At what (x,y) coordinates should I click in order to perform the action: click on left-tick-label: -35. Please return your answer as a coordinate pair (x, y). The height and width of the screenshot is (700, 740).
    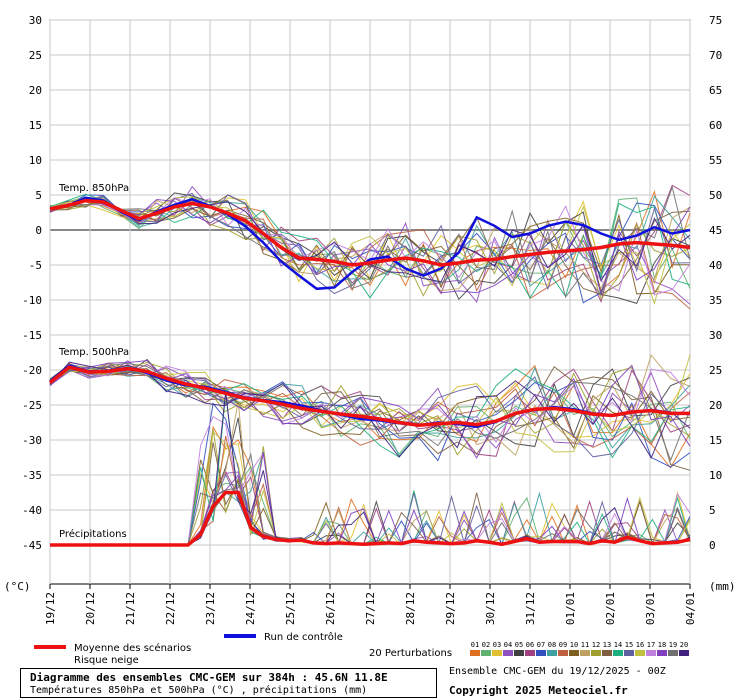
    Looking at the image, I should click on (32, 475).